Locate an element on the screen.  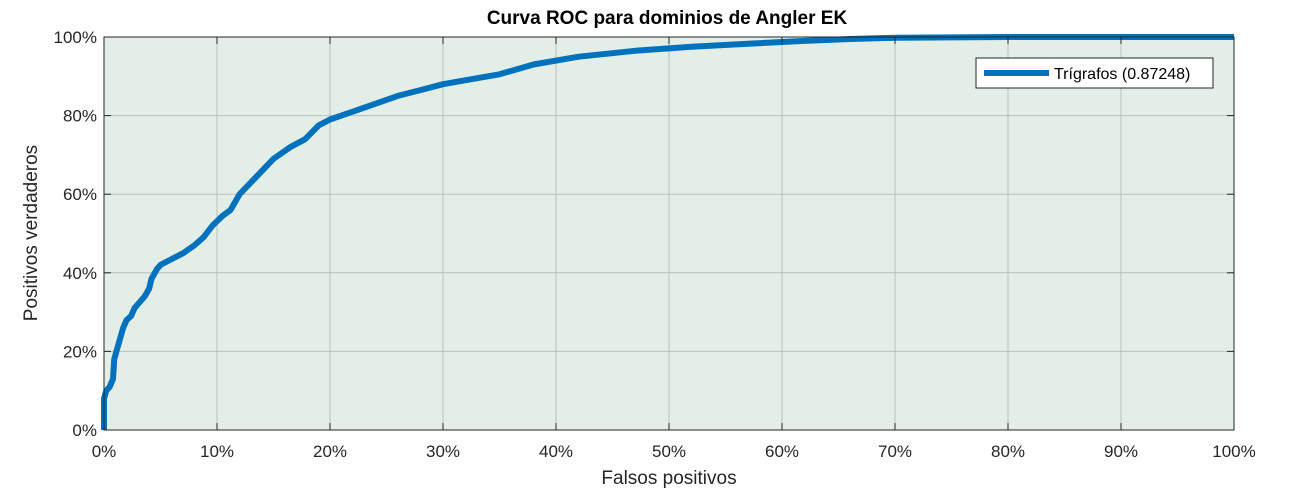
x-tick-label: 90% is located at coordinates (1121, 451).